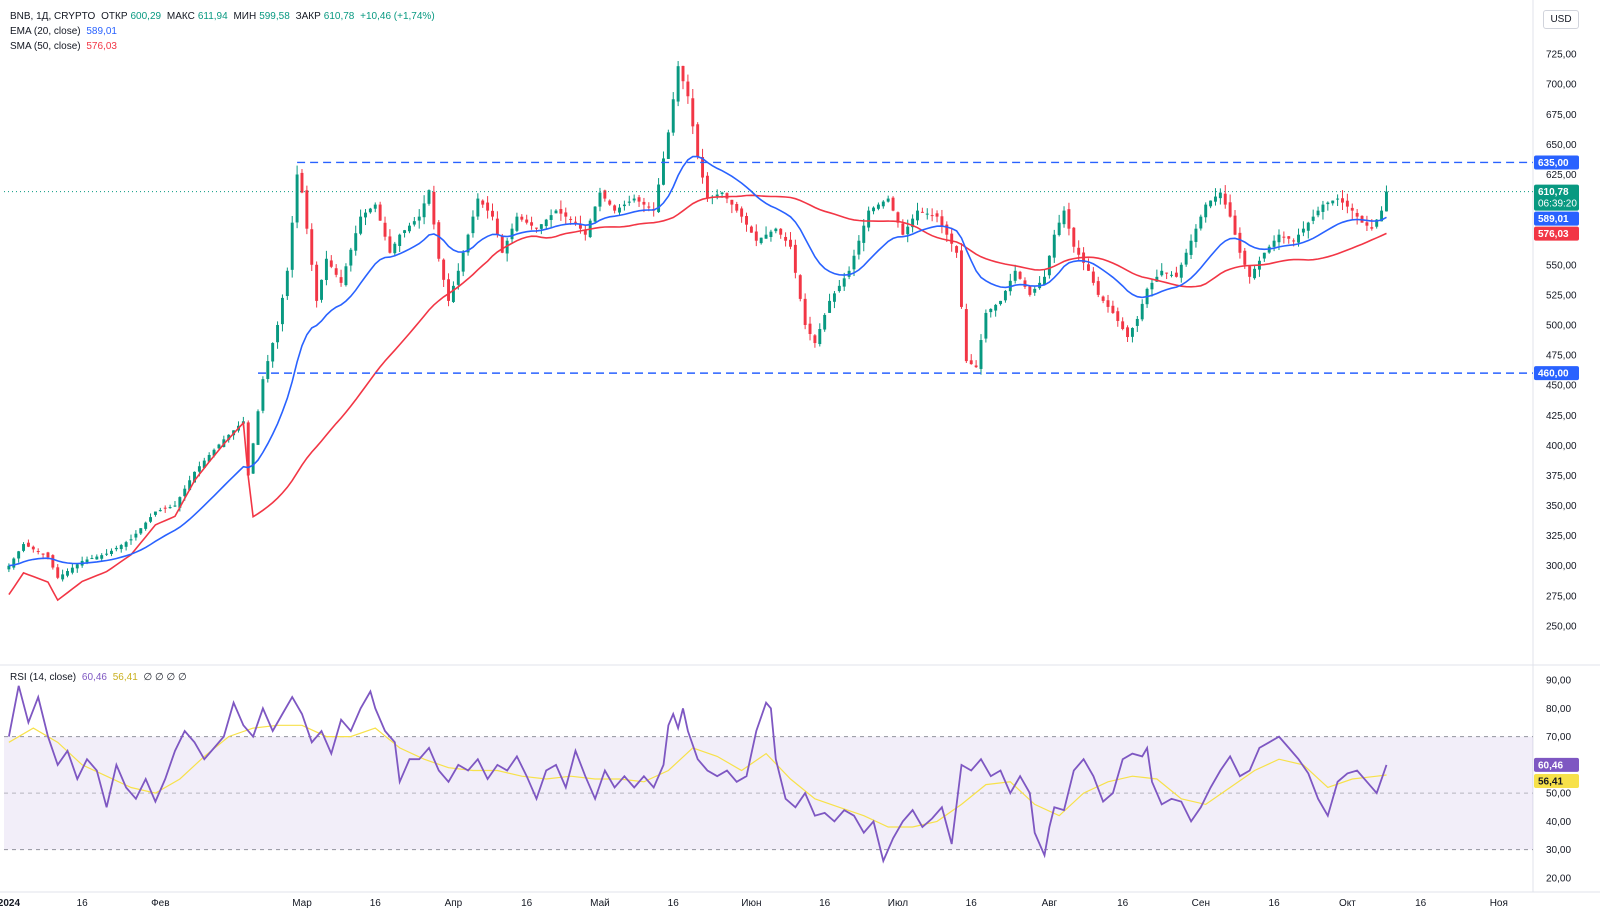 This screenshot has width=1600, height=914. What do you see at coordinates (1558, 794) in the screenshot?
I see `rsi-tick-label: 50,00` at bounding box center [1558, 794].